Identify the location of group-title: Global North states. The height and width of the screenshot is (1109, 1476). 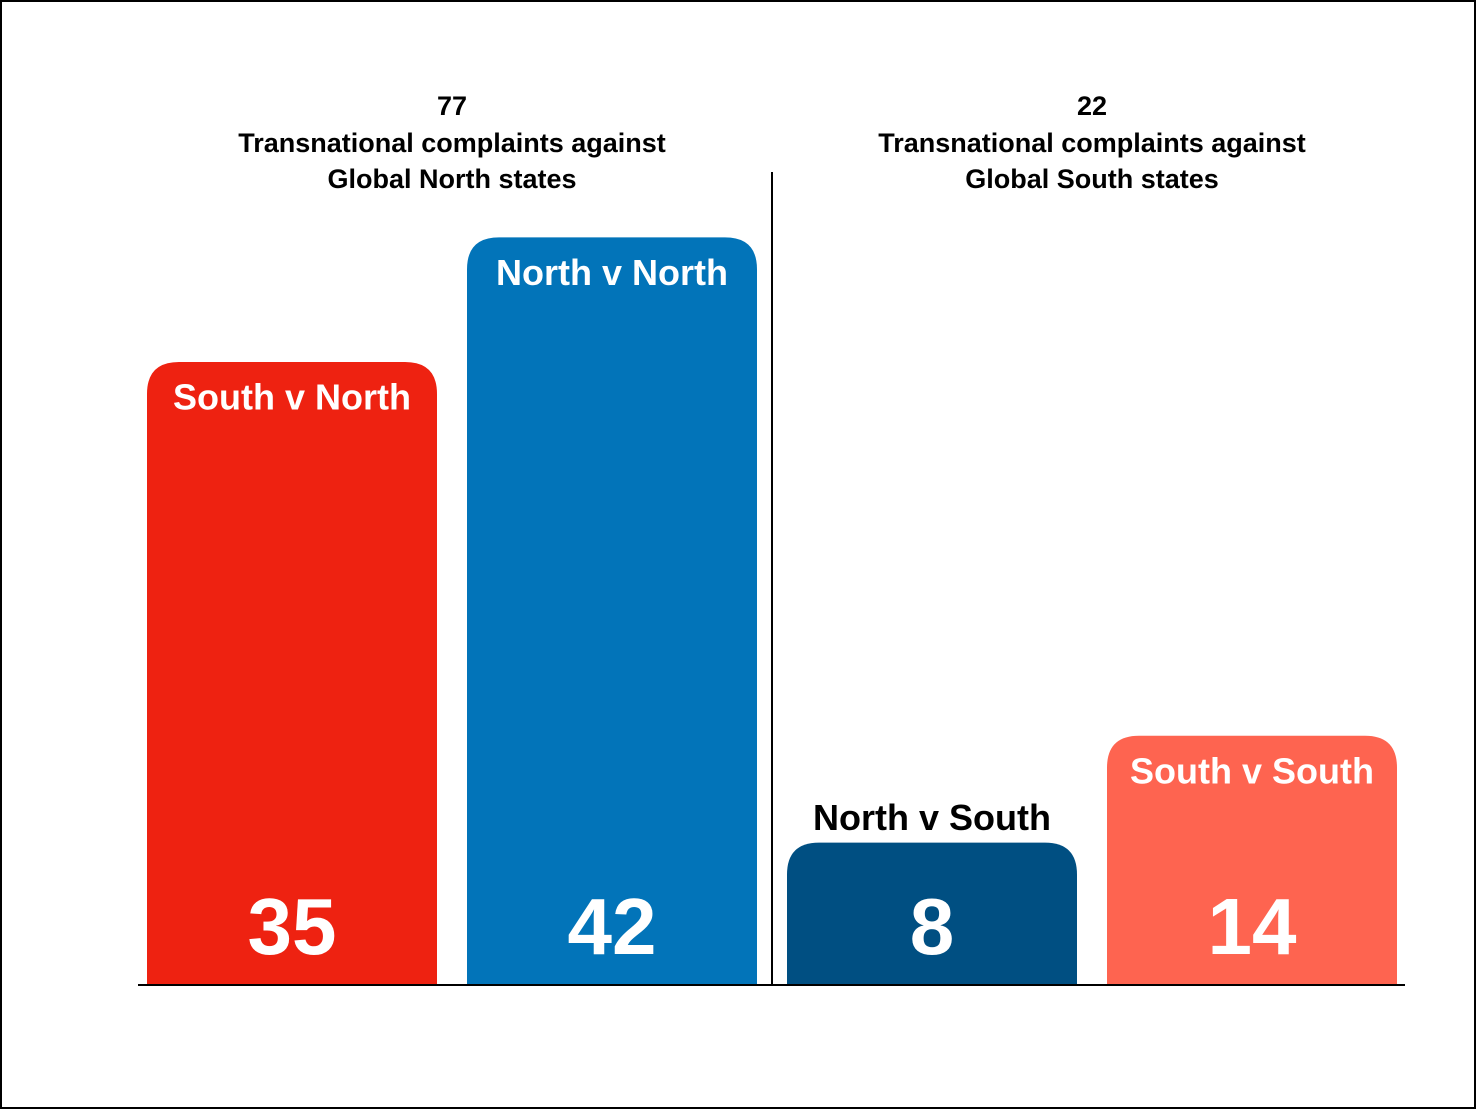
(451, 179).